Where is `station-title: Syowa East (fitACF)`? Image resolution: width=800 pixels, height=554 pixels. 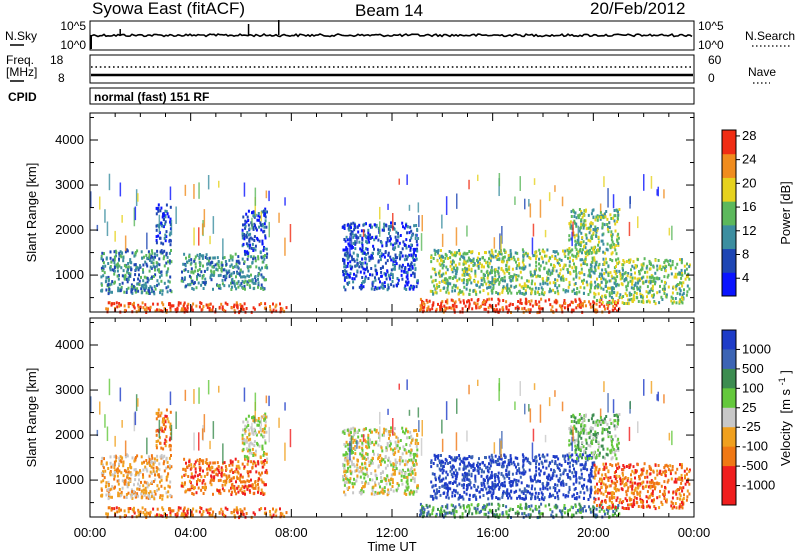 station-title: Syowa East (fitACF) is located at coordinates (168, 9).